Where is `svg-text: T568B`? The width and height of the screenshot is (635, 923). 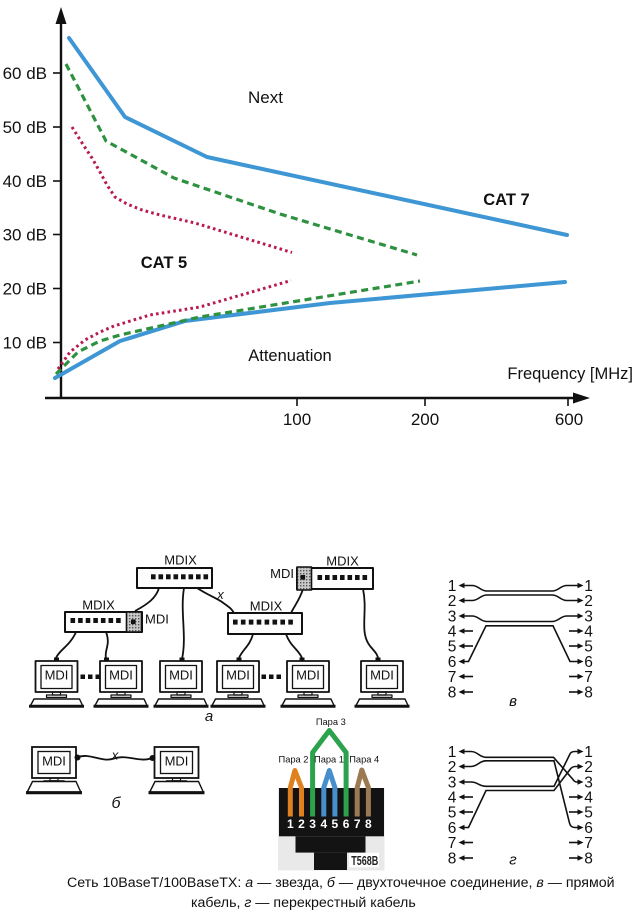
svg-text: T568B is located at coordinates (364, 862).